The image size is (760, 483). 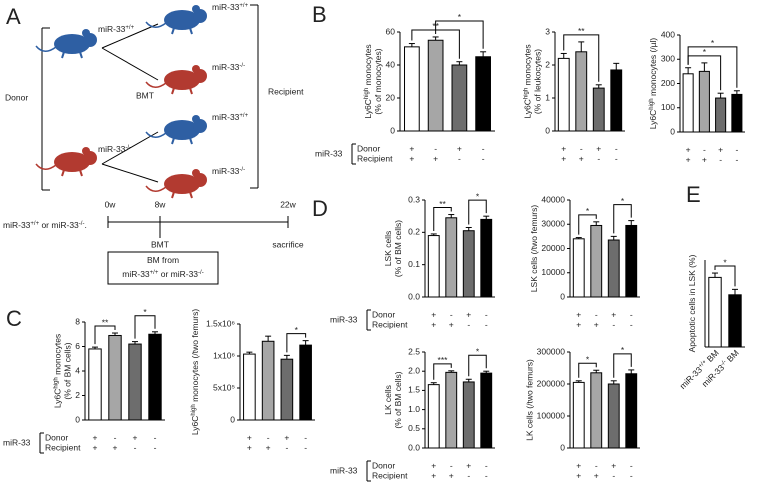 I want to click on donor-label: Donor, so click(x=16, y=97).